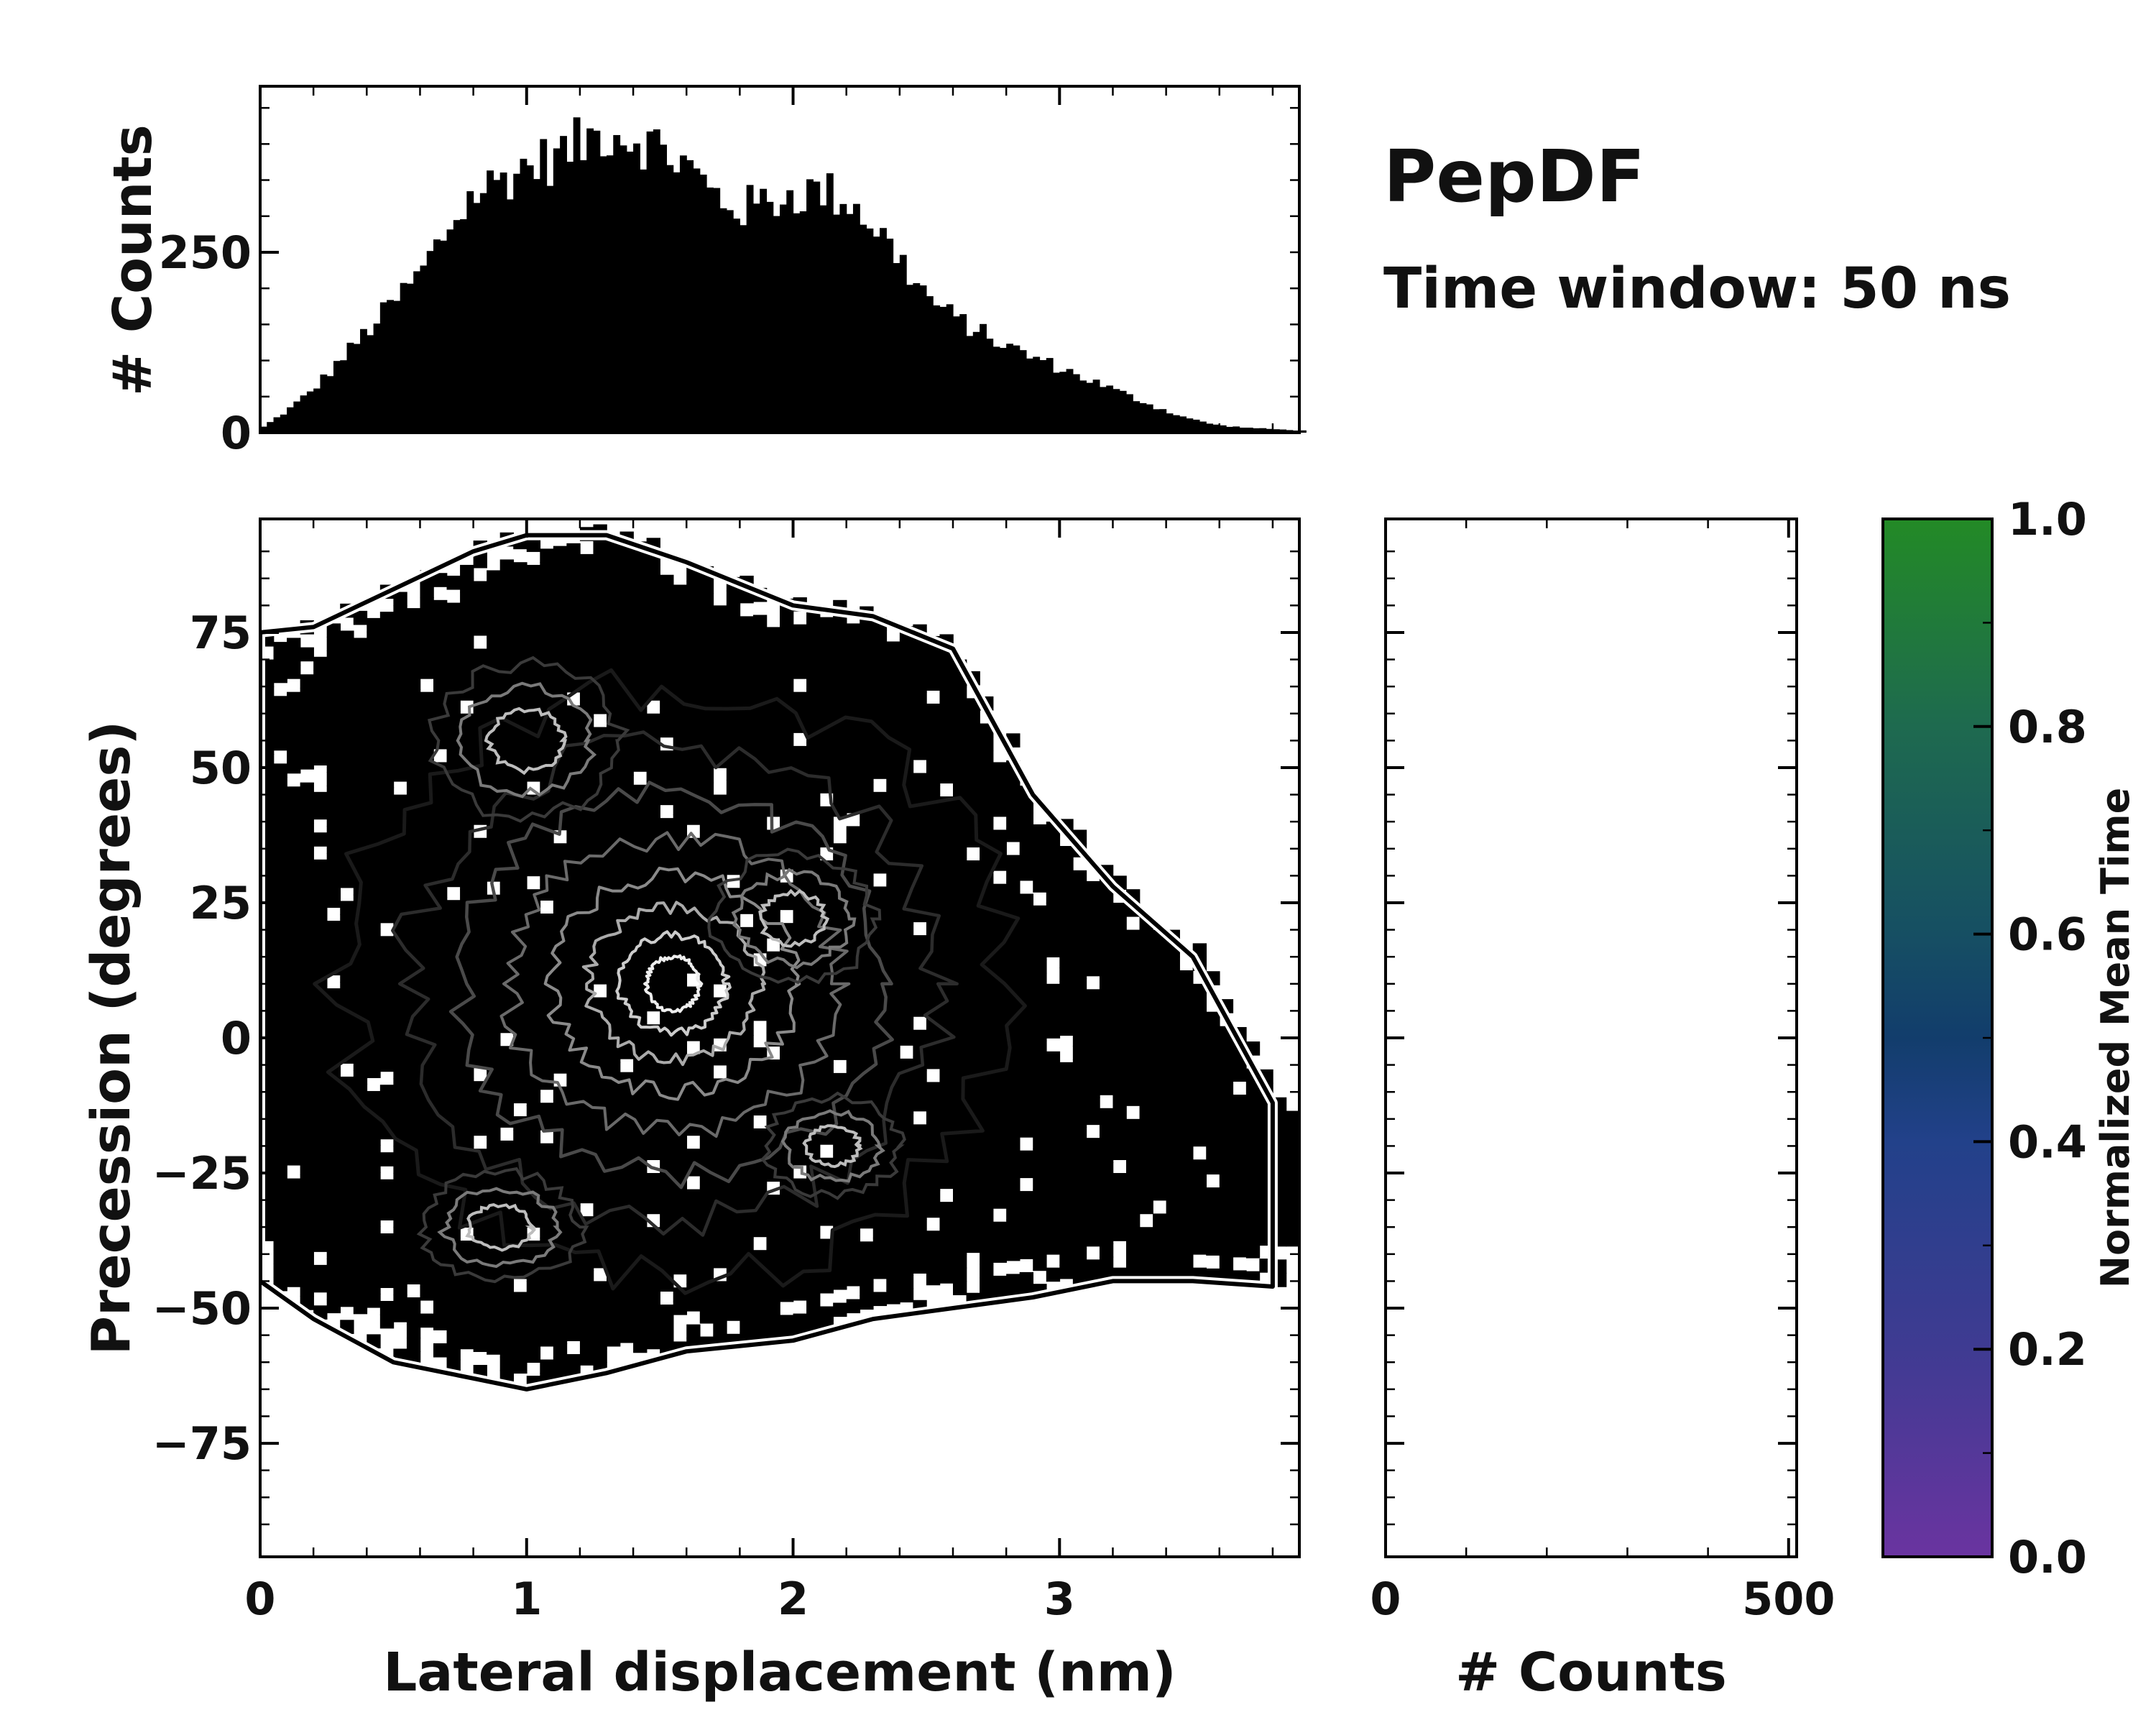  I want to click on colorbar-tick-label: 0.2, so click(2047, 1349).